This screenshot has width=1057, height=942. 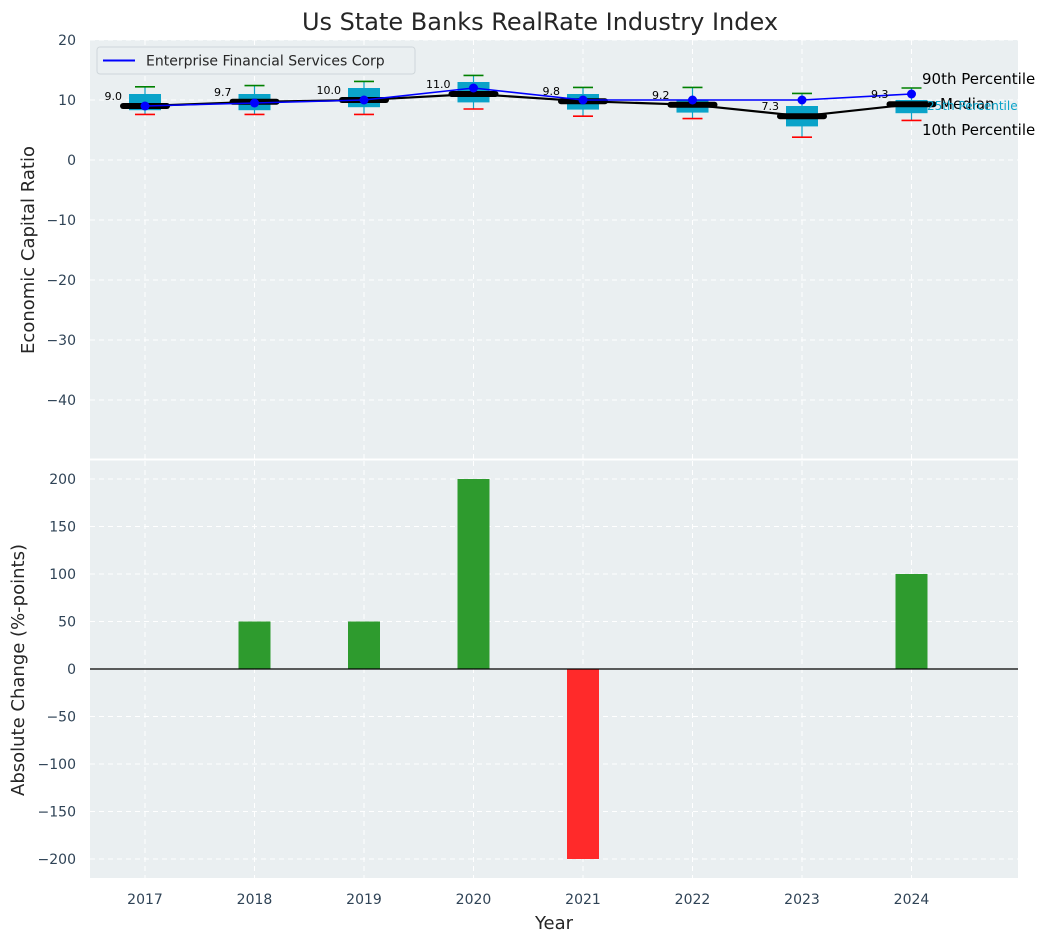 I want to click on x-tick-label: 2022, so click(x=693, y=900).